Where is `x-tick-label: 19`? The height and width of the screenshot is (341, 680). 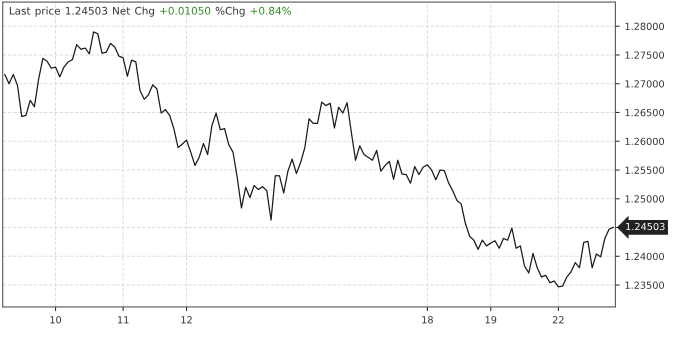 x-tick-label: 19 is located at coordinates (491, 320).